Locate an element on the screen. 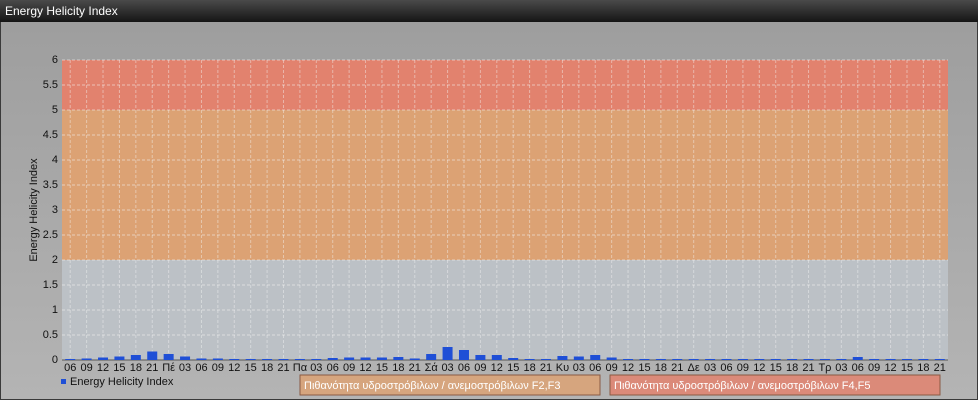  x-tick-label: Δε is located at coordinates (694, 368).